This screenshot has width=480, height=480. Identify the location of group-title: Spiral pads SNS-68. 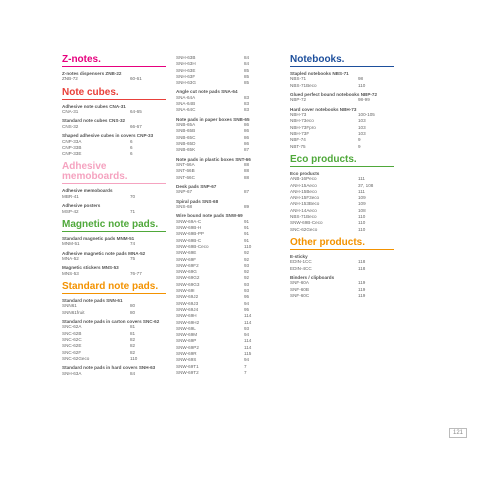
(197, 201).